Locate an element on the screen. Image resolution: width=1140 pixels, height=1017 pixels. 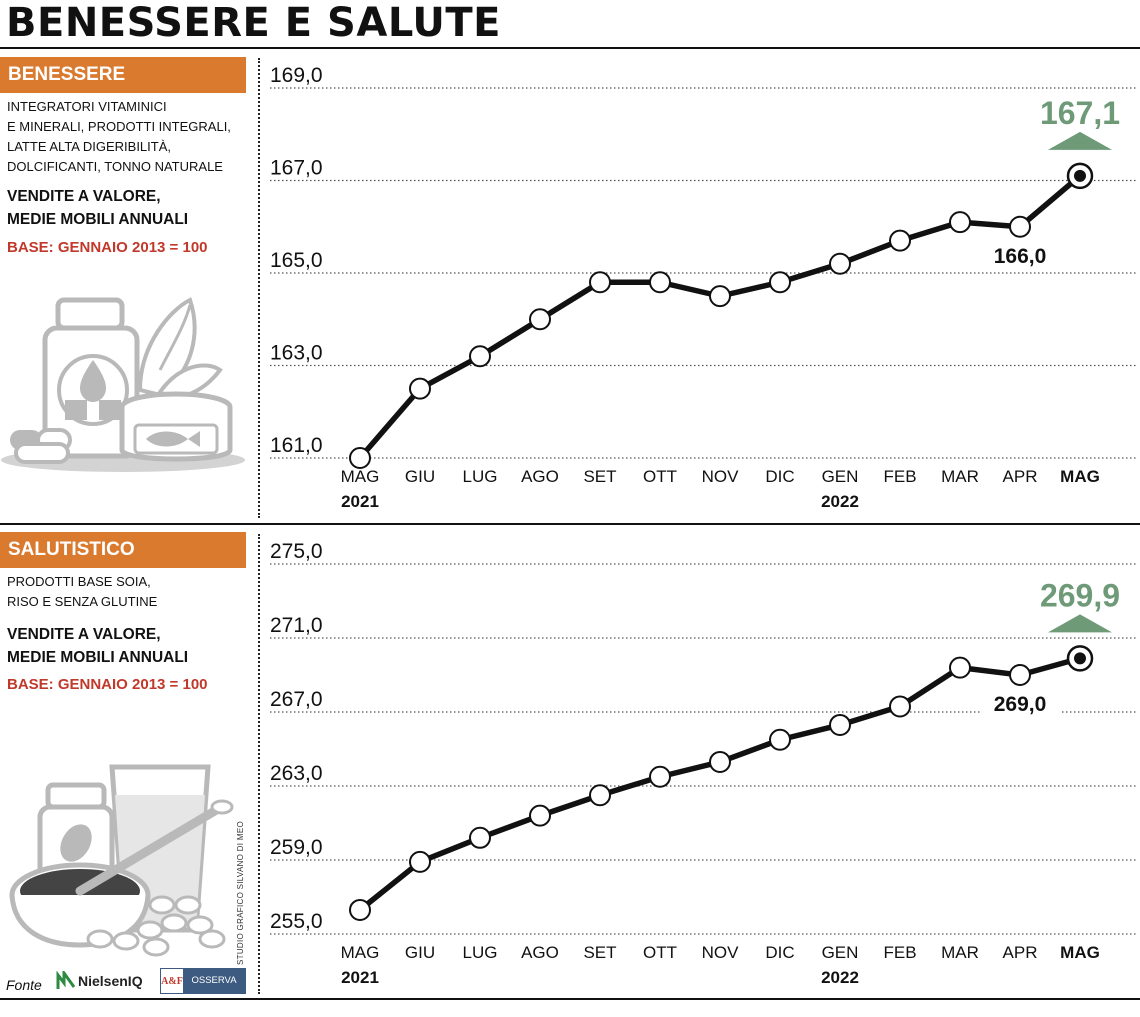
y-tick-label: 165,0 is located at coordinates (296, 260).